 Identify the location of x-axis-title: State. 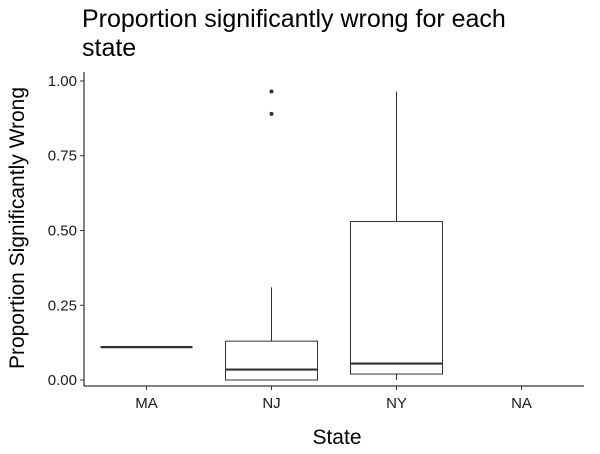
(336, 437).